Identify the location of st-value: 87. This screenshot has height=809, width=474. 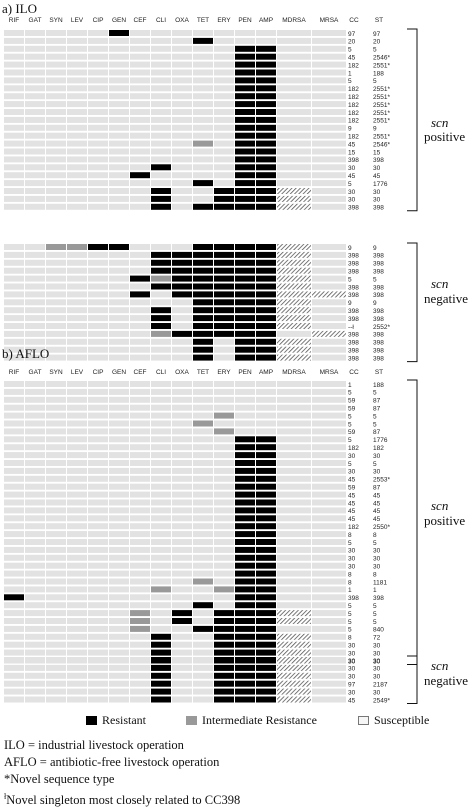
(377, 401).